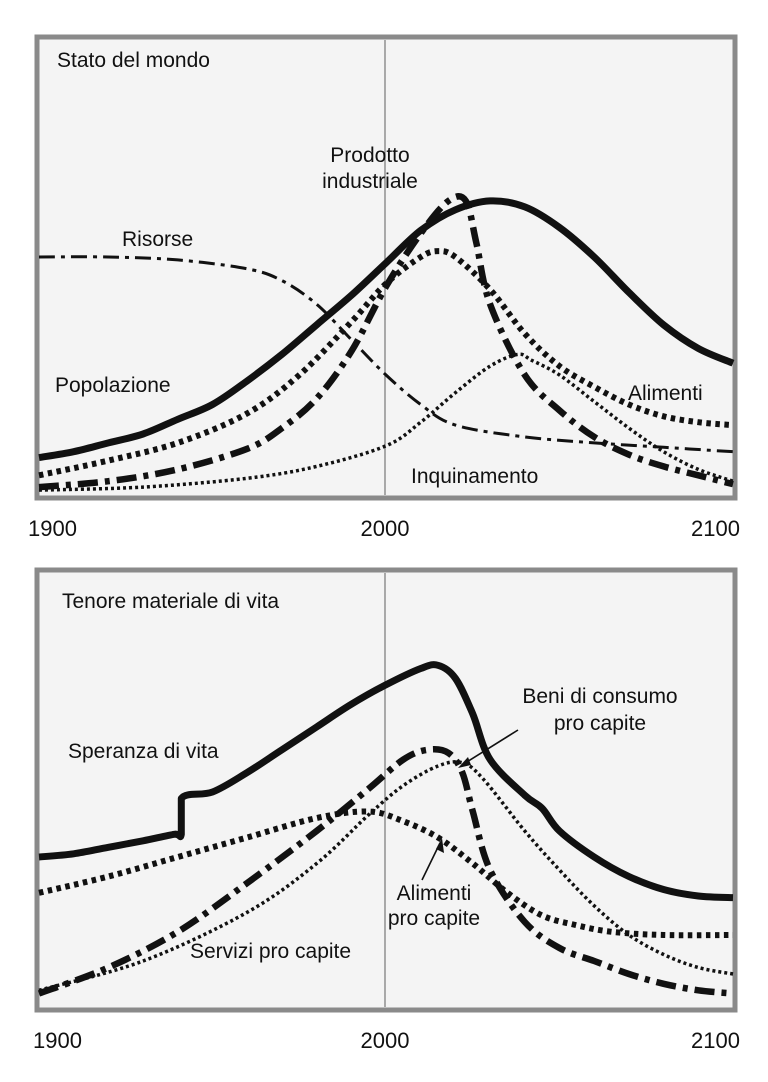  I want to click on label-alimenti: Alimenti, so click(665, 393).